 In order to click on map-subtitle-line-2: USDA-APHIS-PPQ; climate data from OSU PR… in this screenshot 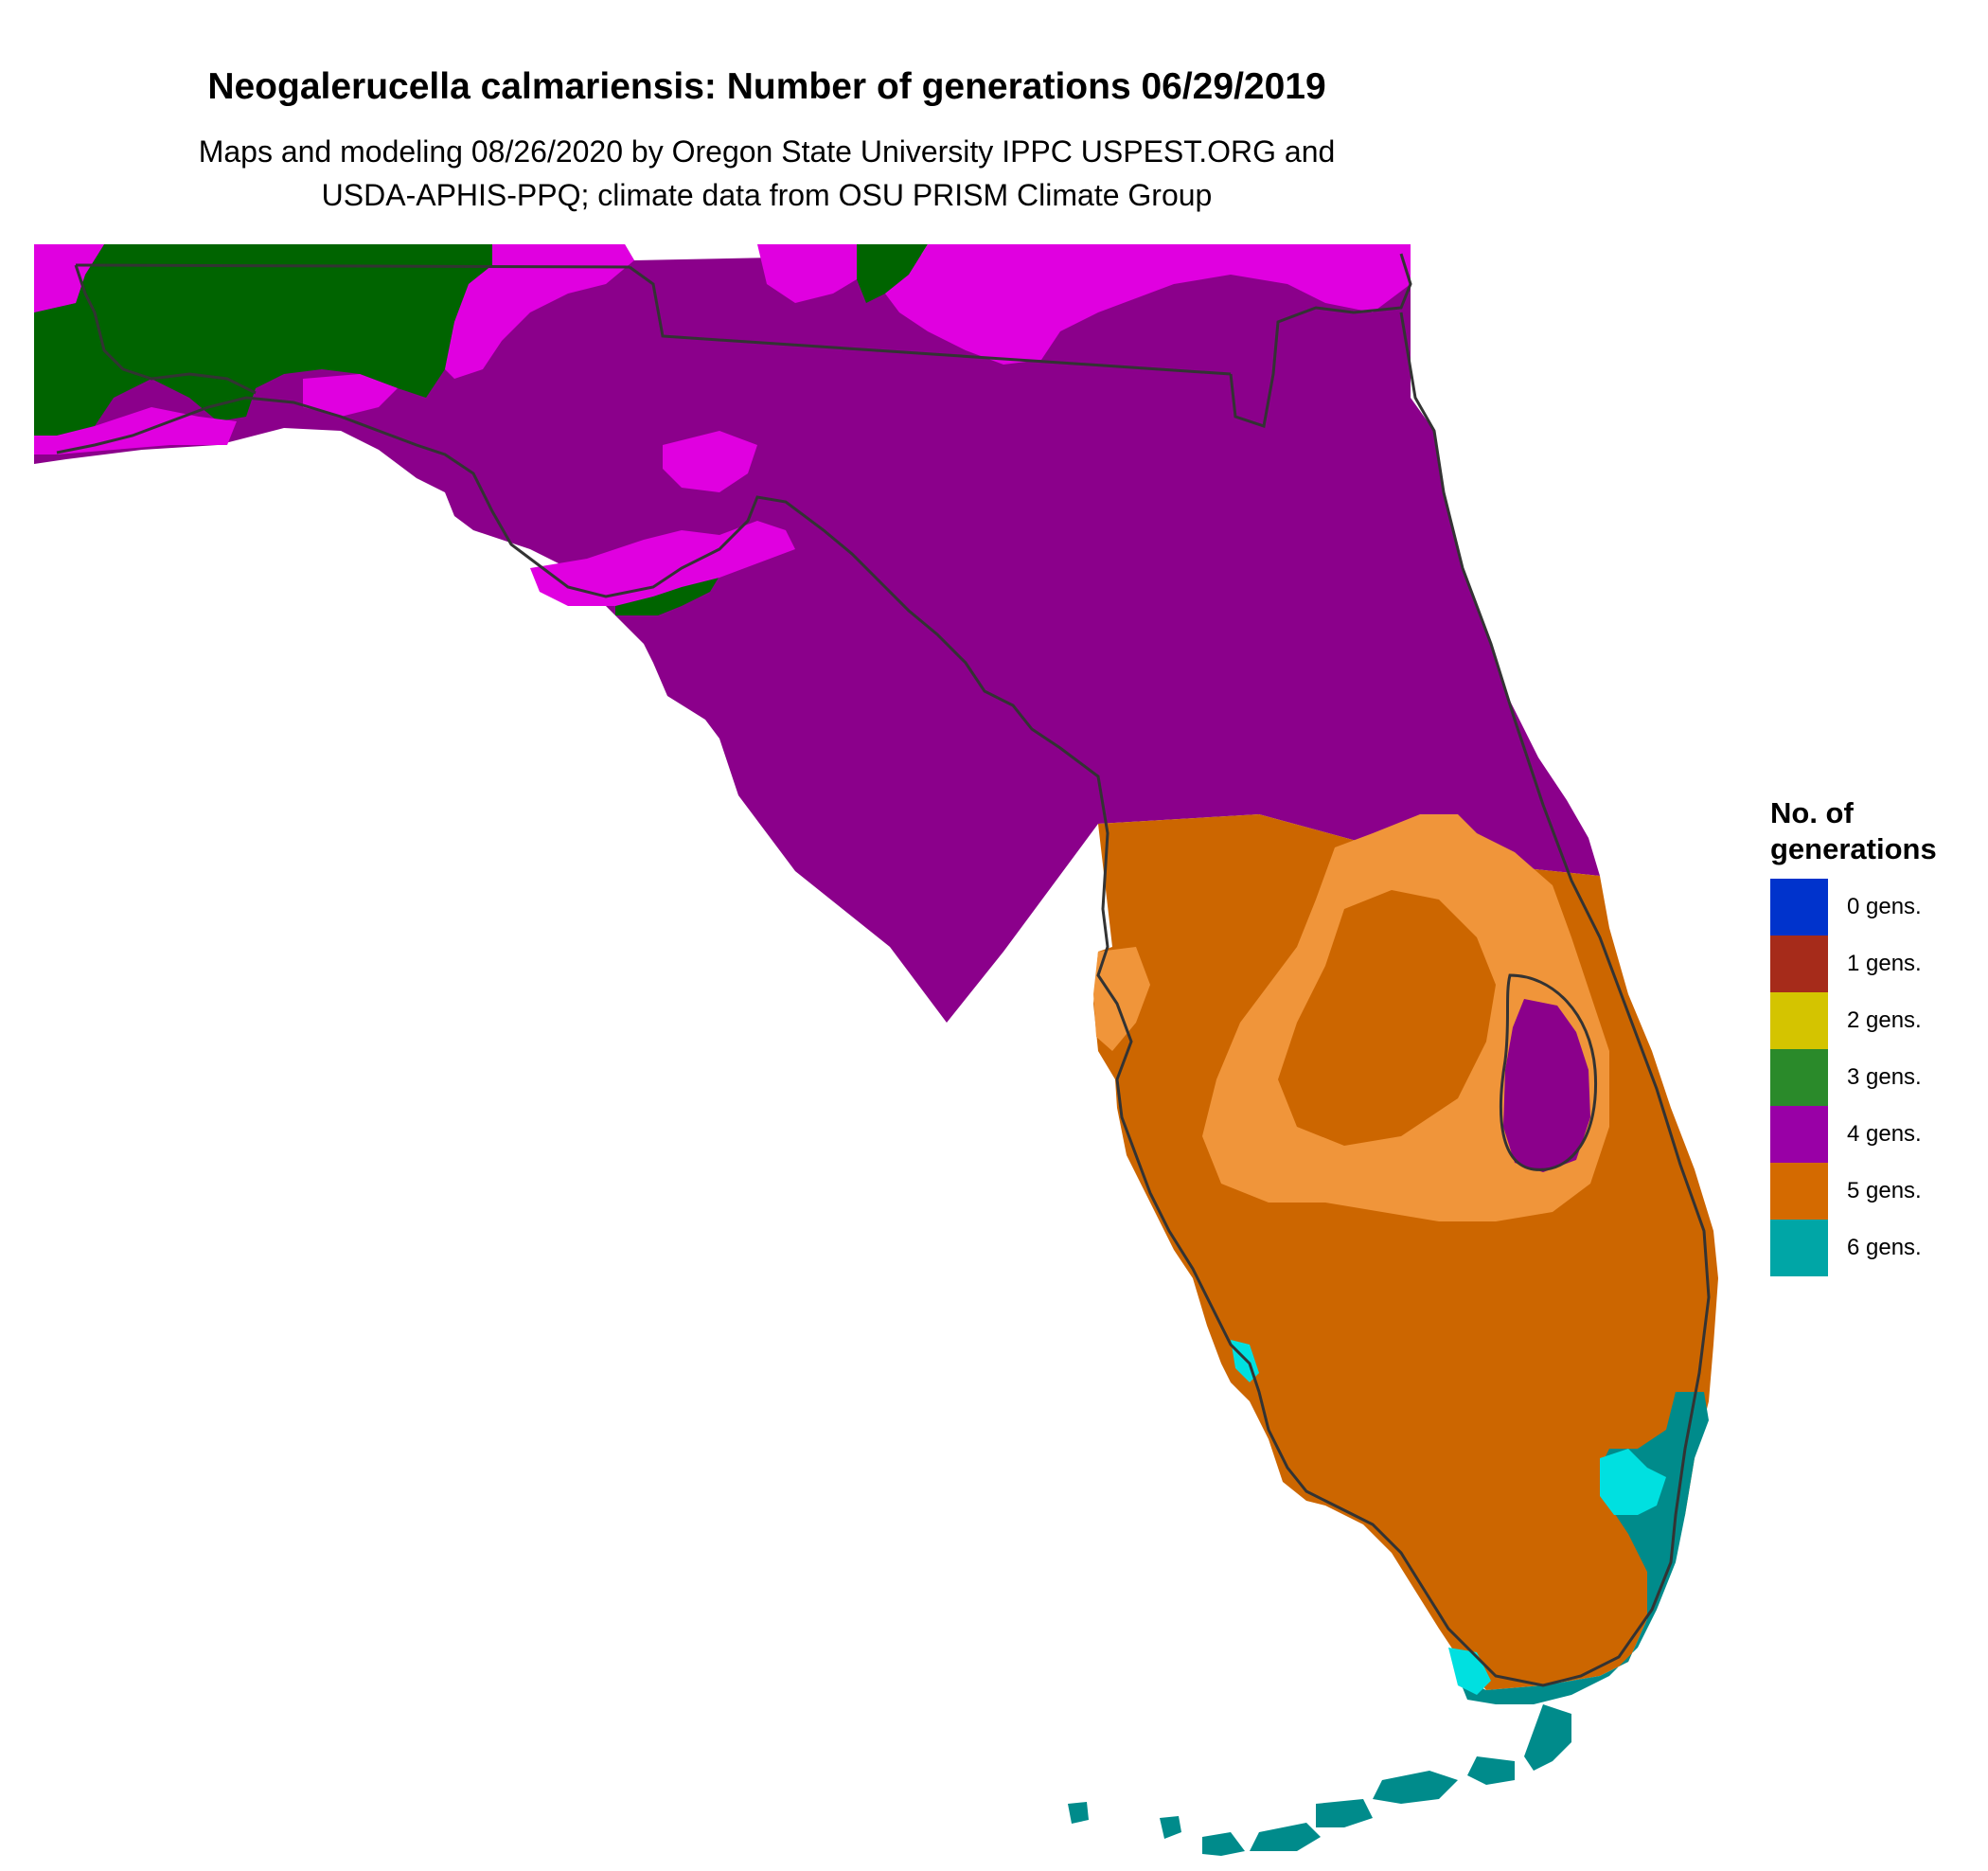, I will do `click(767, 195)`.